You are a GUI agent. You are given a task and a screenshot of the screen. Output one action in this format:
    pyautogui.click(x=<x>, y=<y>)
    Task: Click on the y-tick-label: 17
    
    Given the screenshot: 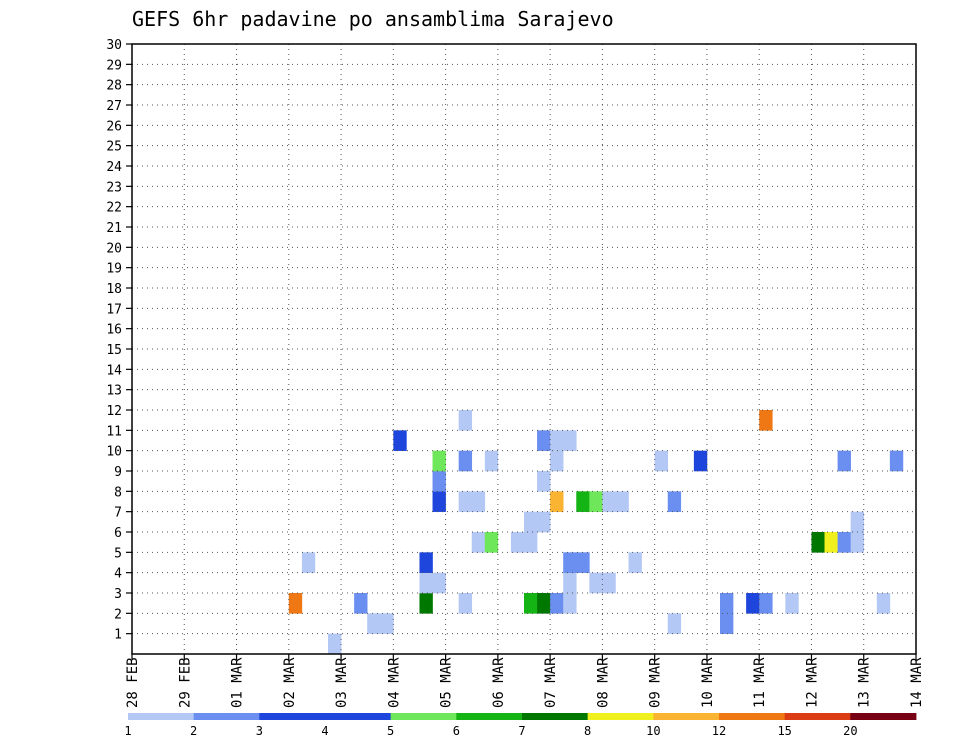 What is the action you would take?
    pyautogui.click(x=114, y=309)
    